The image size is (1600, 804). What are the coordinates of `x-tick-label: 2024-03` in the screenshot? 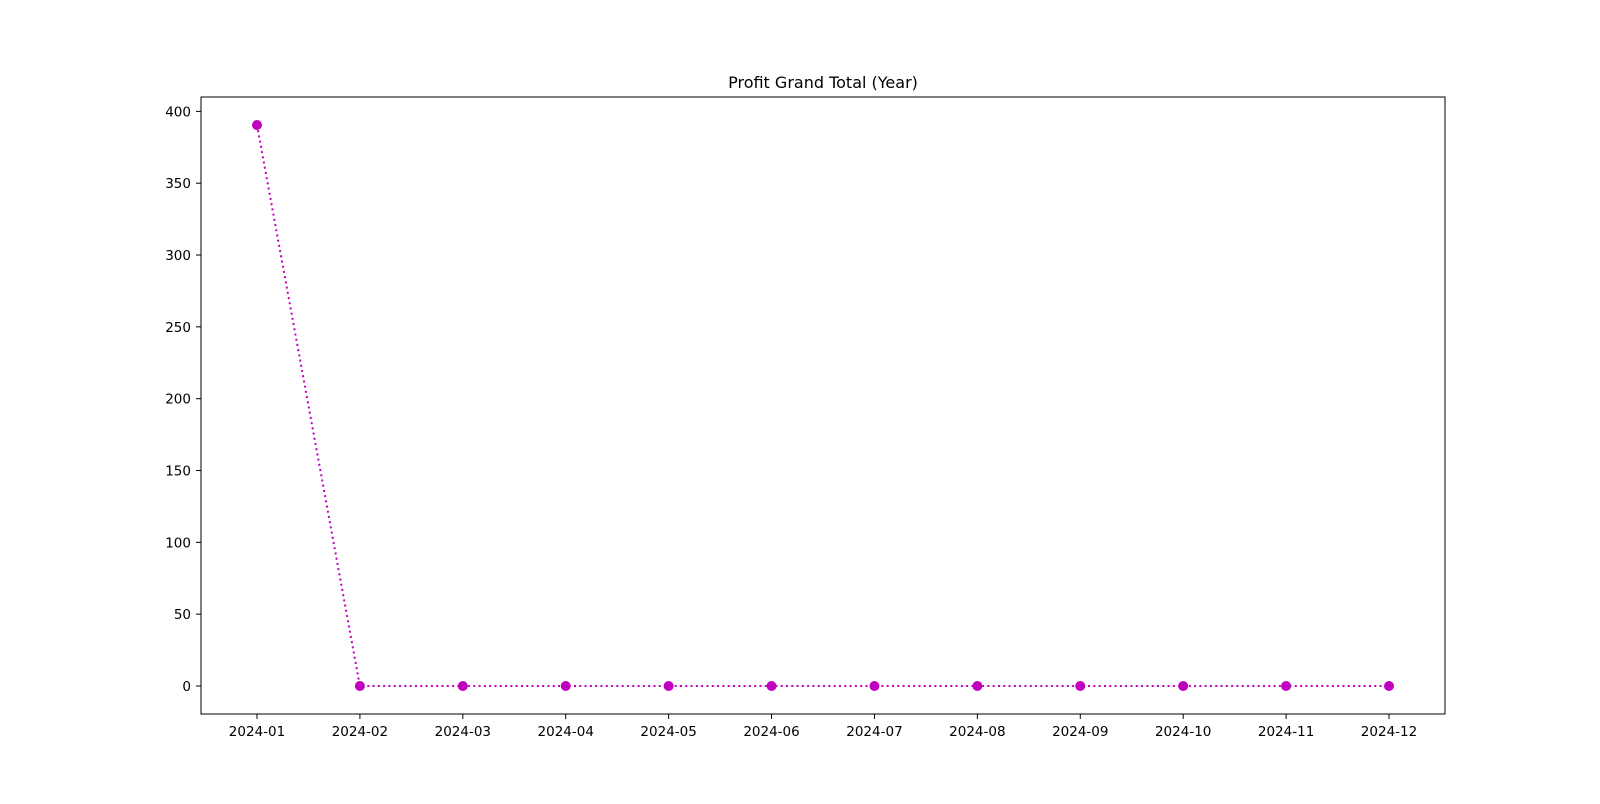 It's located at (463, 732).